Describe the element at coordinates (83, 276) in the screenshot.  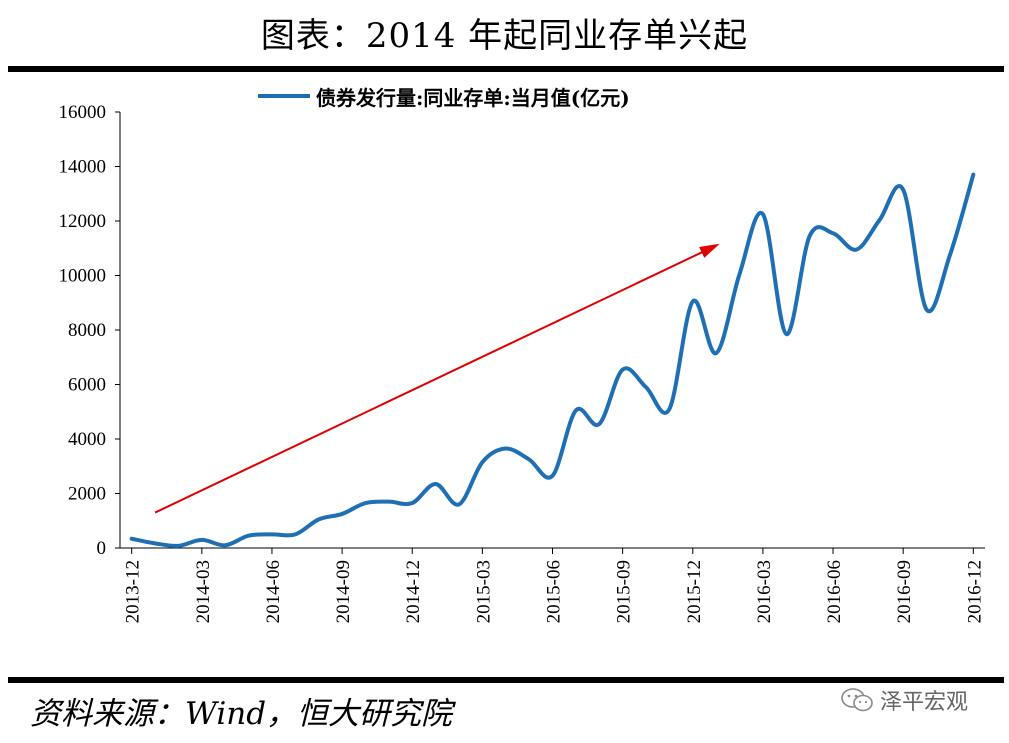
I see `y-tick-label: 10000` at that location.